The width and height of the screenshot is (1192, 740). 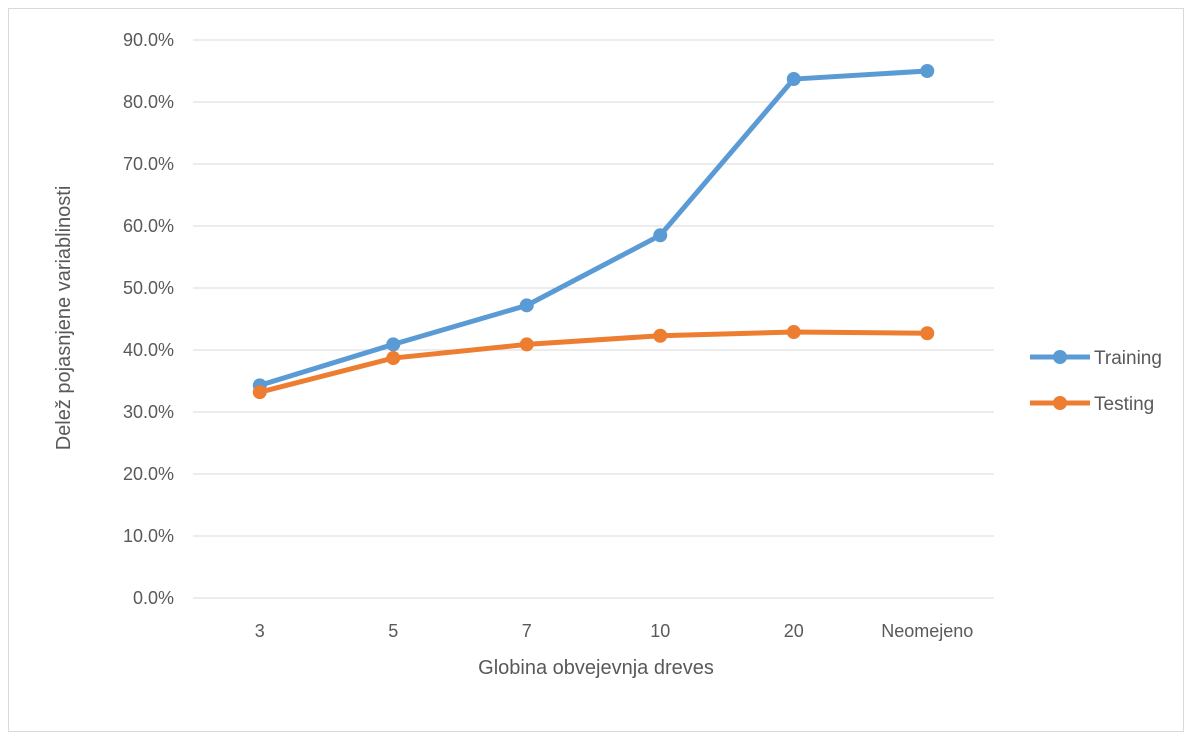 I want to click on testing-line, so click(x=593, y=362).